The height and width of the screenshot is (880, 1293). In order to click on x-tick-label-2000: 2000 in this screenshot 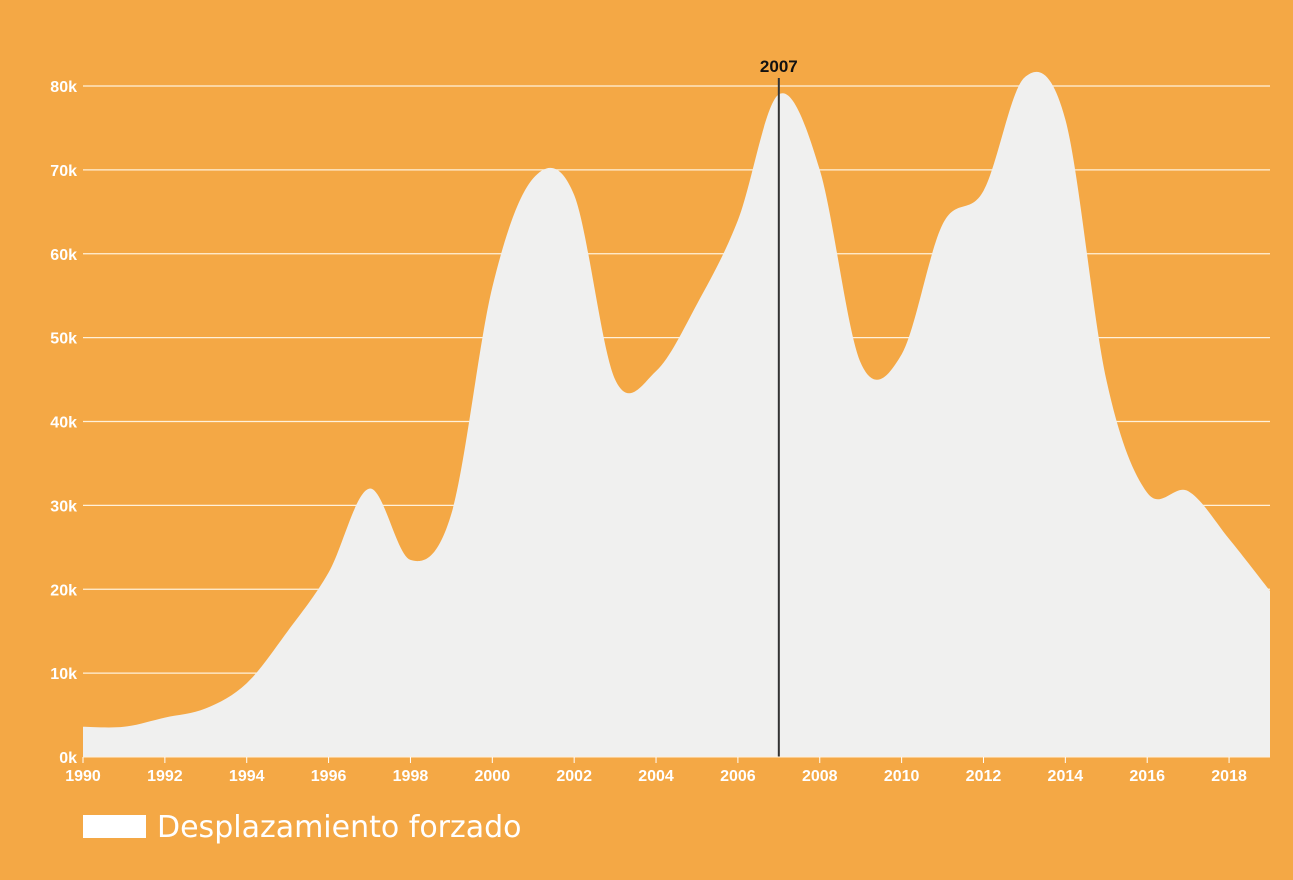, I will do `click(493, 776)`.